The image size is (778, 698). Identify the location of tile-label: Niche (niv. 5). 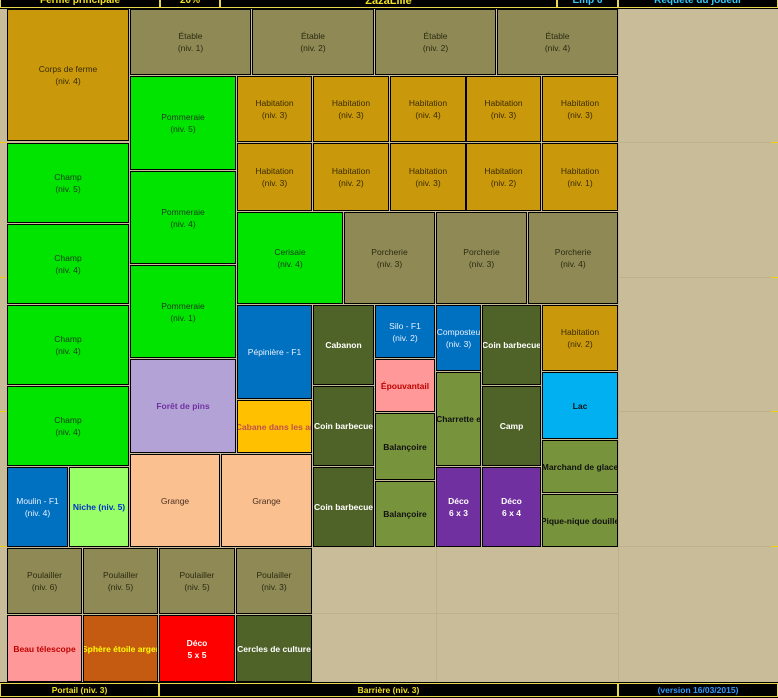
(99, 507).